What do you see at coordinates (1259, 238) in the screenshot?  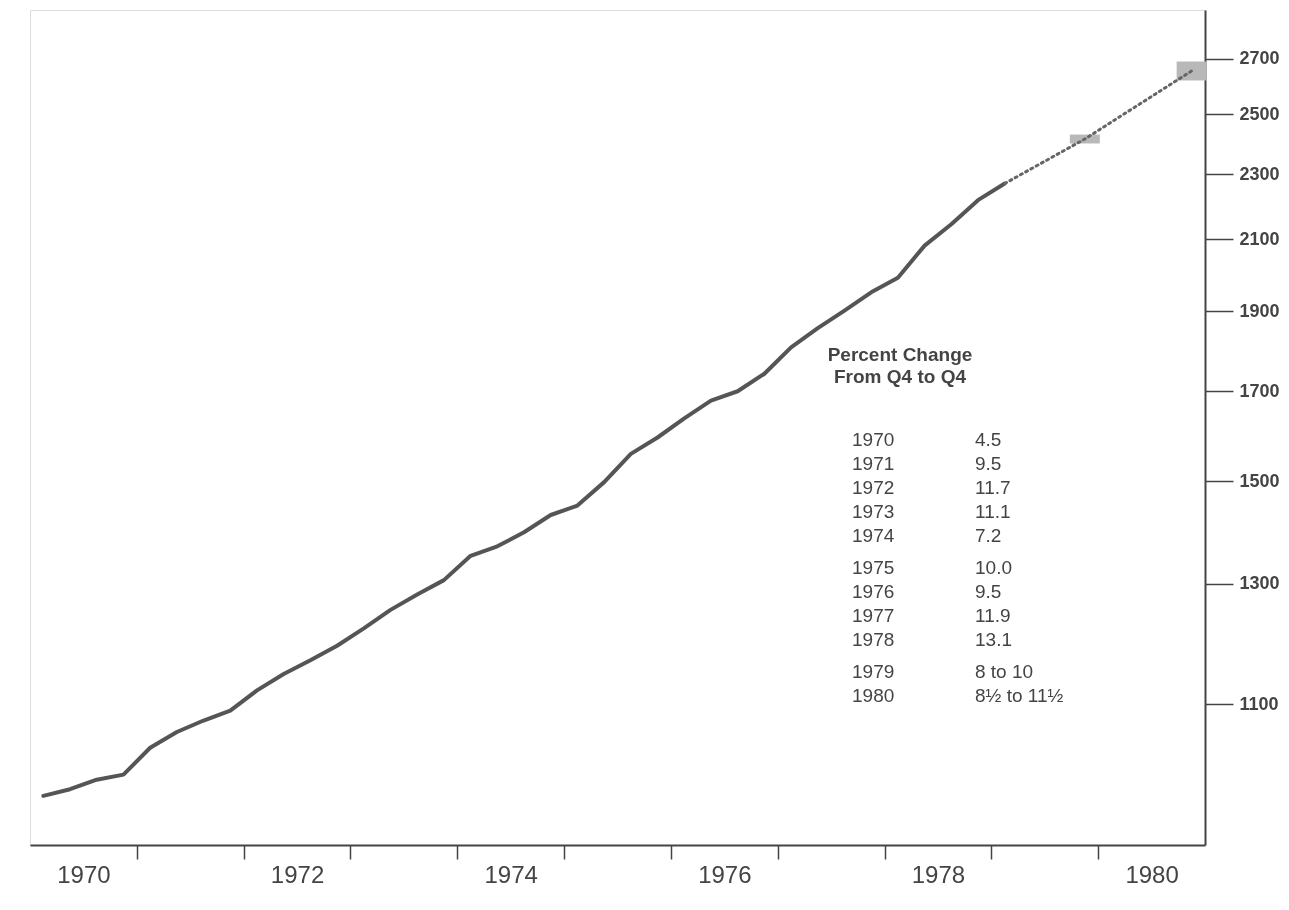 I see `y-tick-label: 2100` at bounding box center [1259, 238].